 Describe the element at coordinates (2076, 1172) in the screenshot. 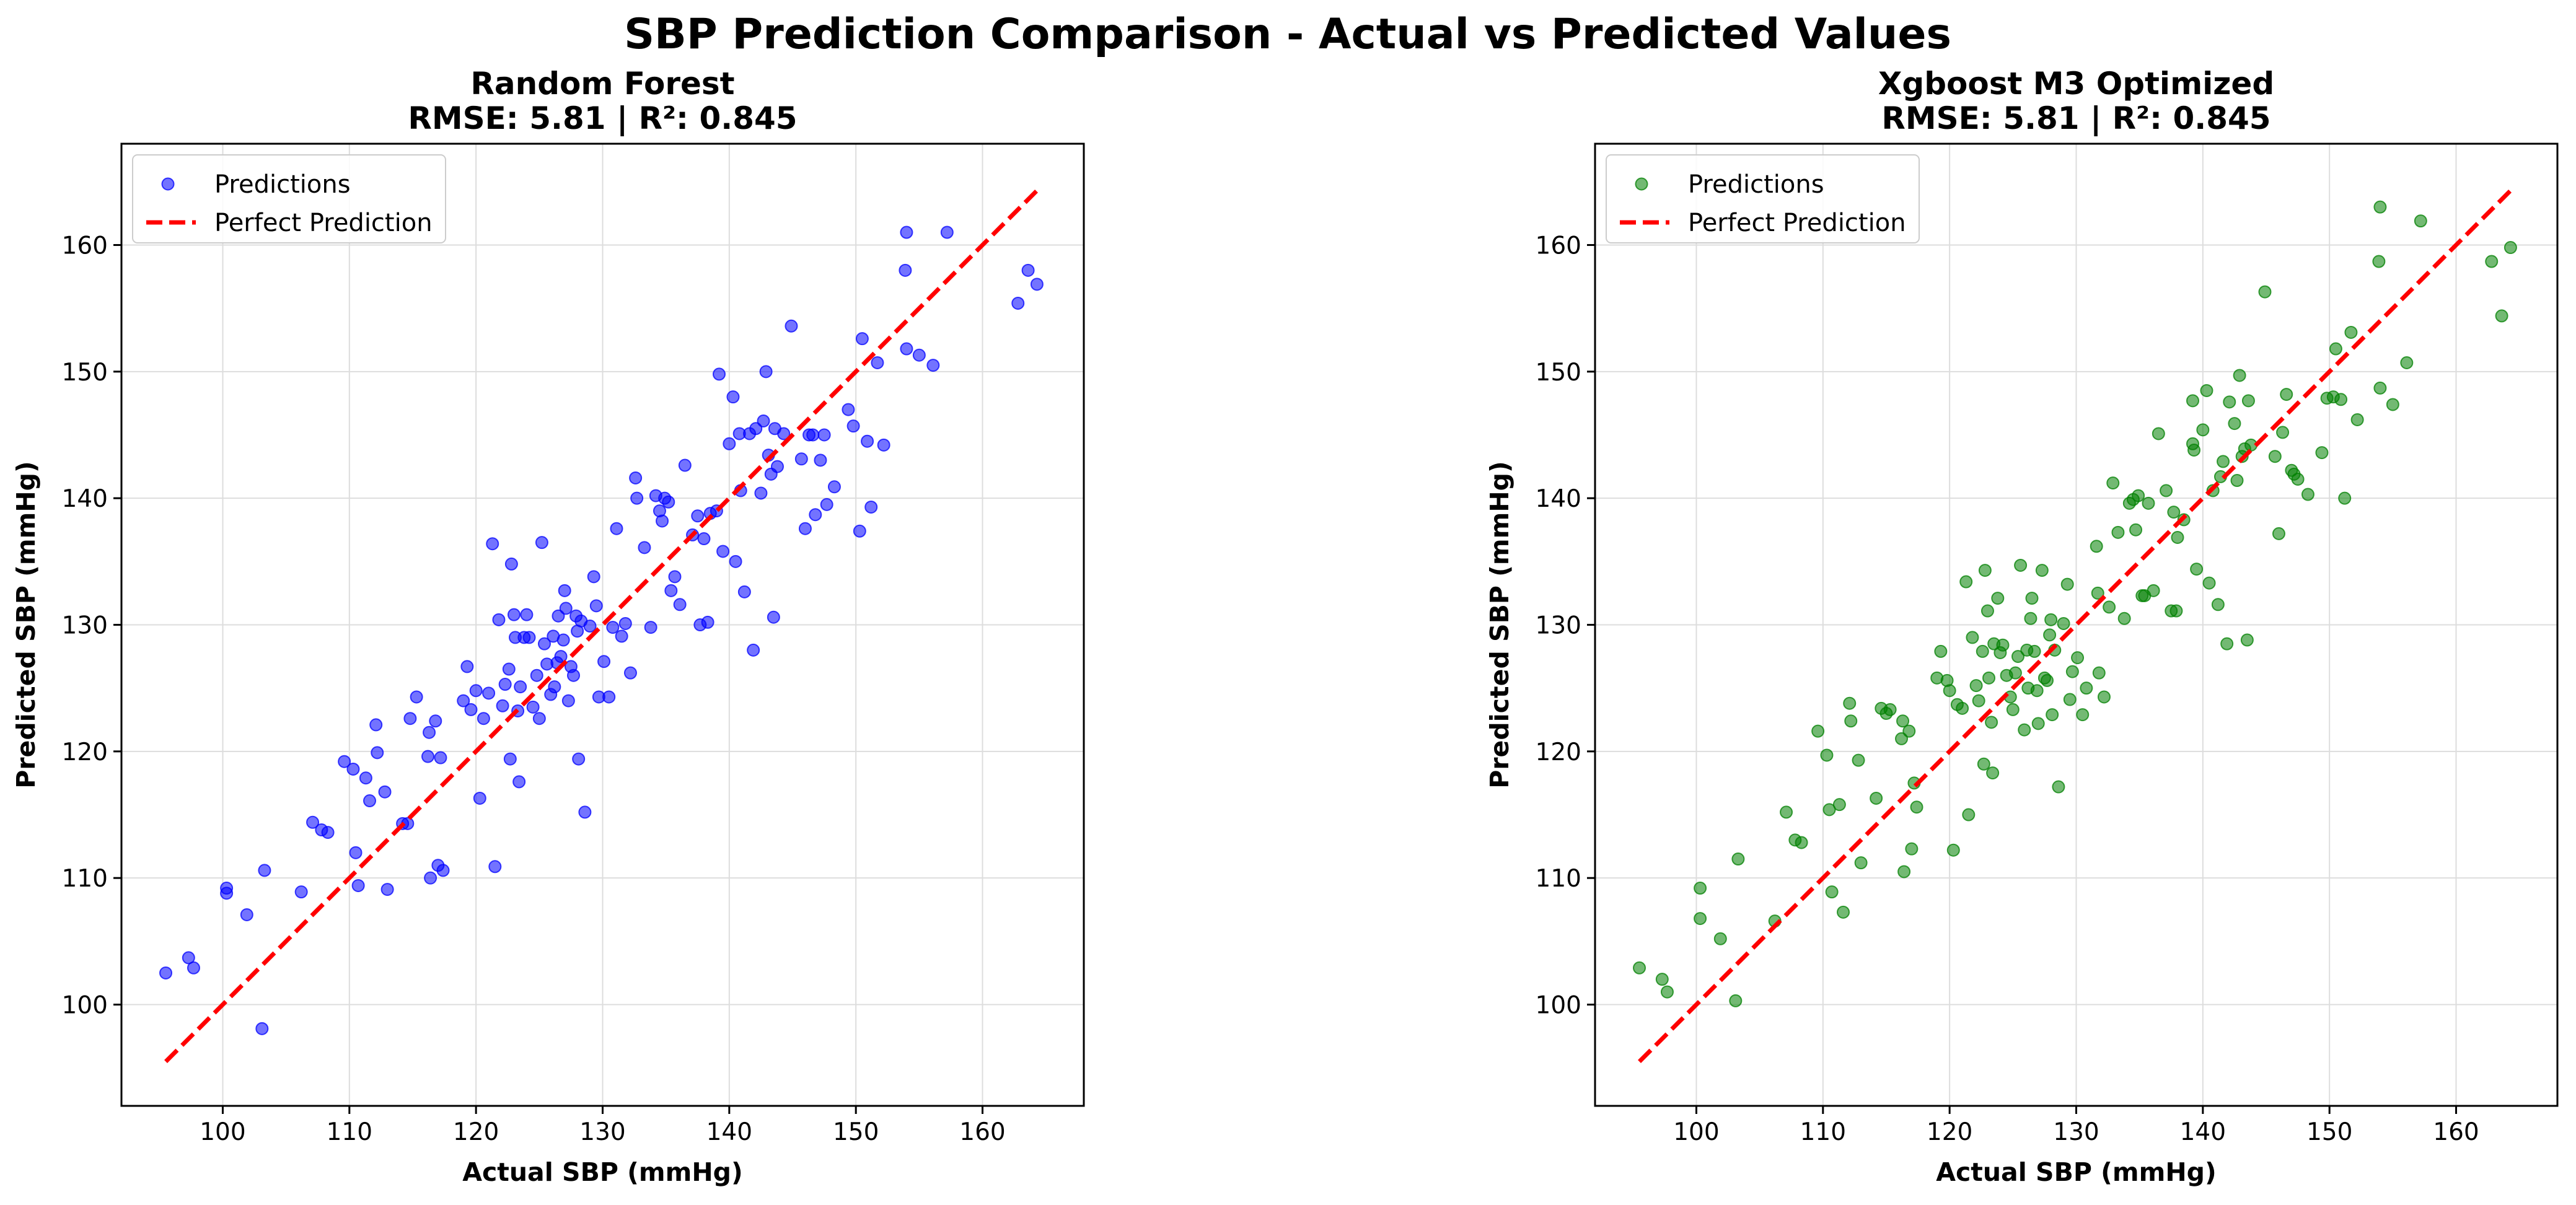

I see `x-axis-label: Actual SBP (mmHg)` at that location.